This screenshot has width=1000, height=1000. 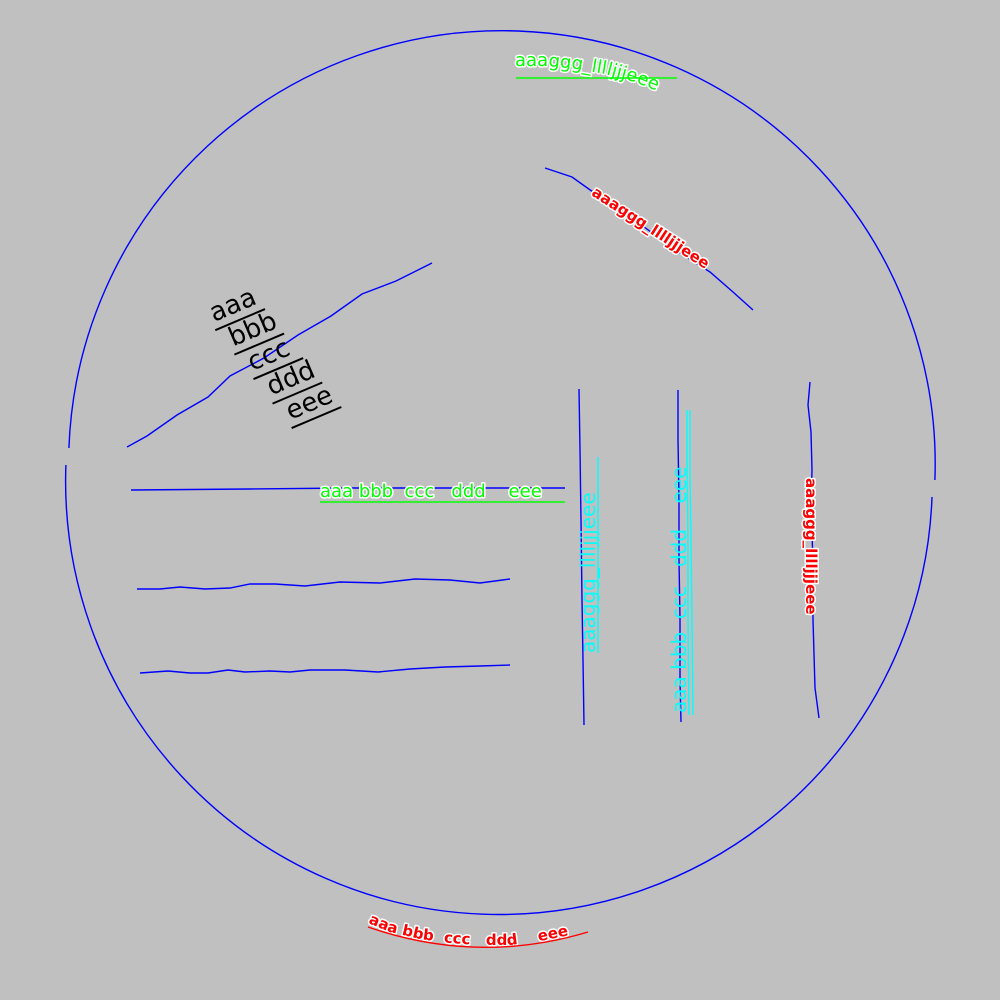 What do you see at coordinates (478, 937) in the screenshot?
I see `label-bottom-arc-rule` at bounding box center [478, 937].